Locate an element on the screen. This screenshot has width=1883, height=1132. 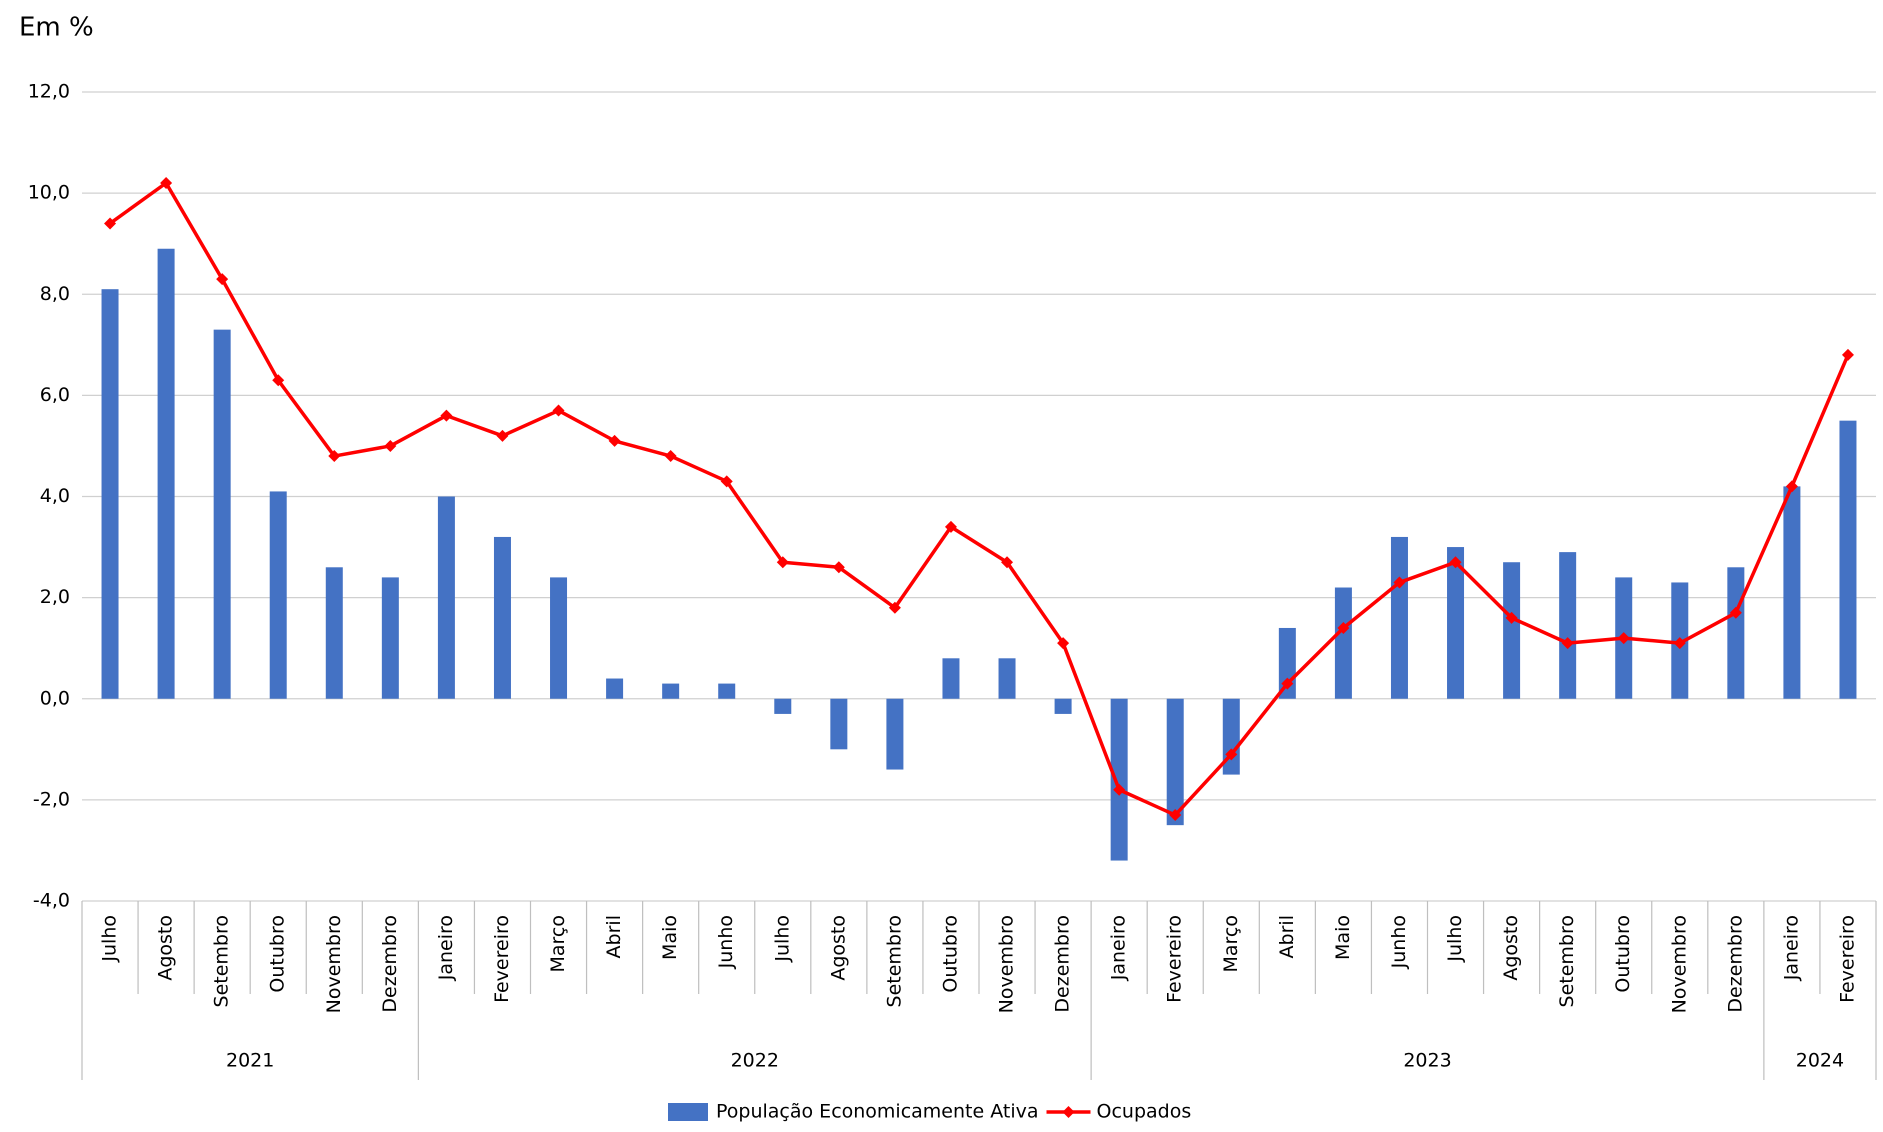
y-tick-label: -2,0 is located at coordinates (51, 799).